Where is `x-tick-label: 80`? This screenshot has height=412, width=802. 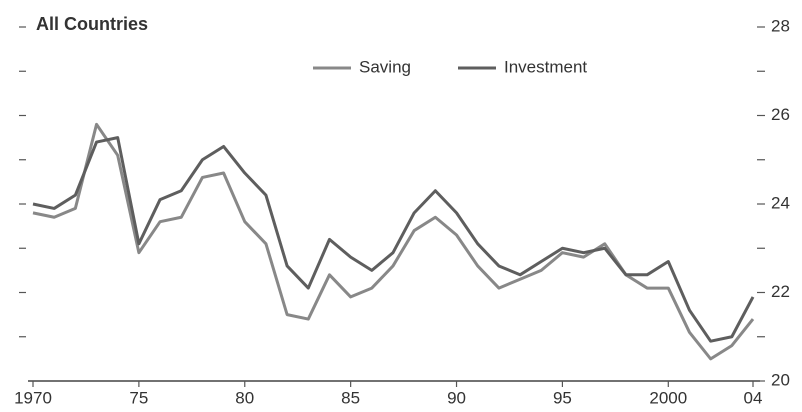 x-tick-label: 80 is located at coordinates (244, 397).